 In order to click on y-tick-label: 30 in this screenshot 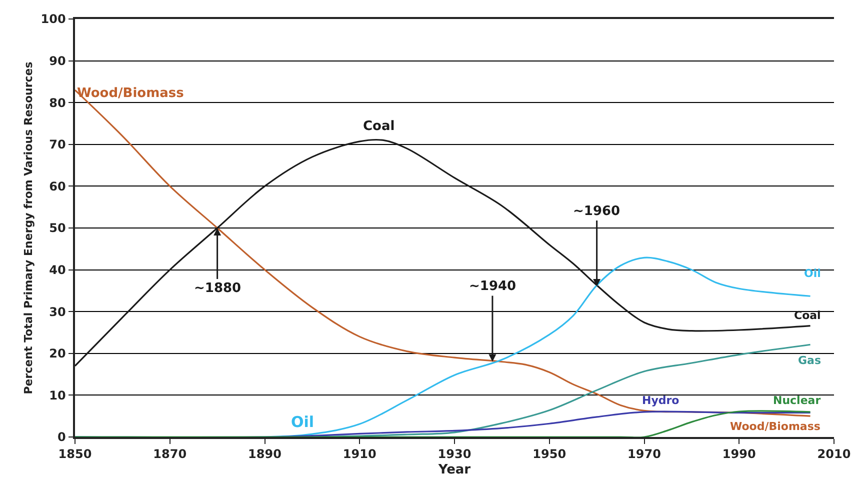, I will do `click(57, 311)`.